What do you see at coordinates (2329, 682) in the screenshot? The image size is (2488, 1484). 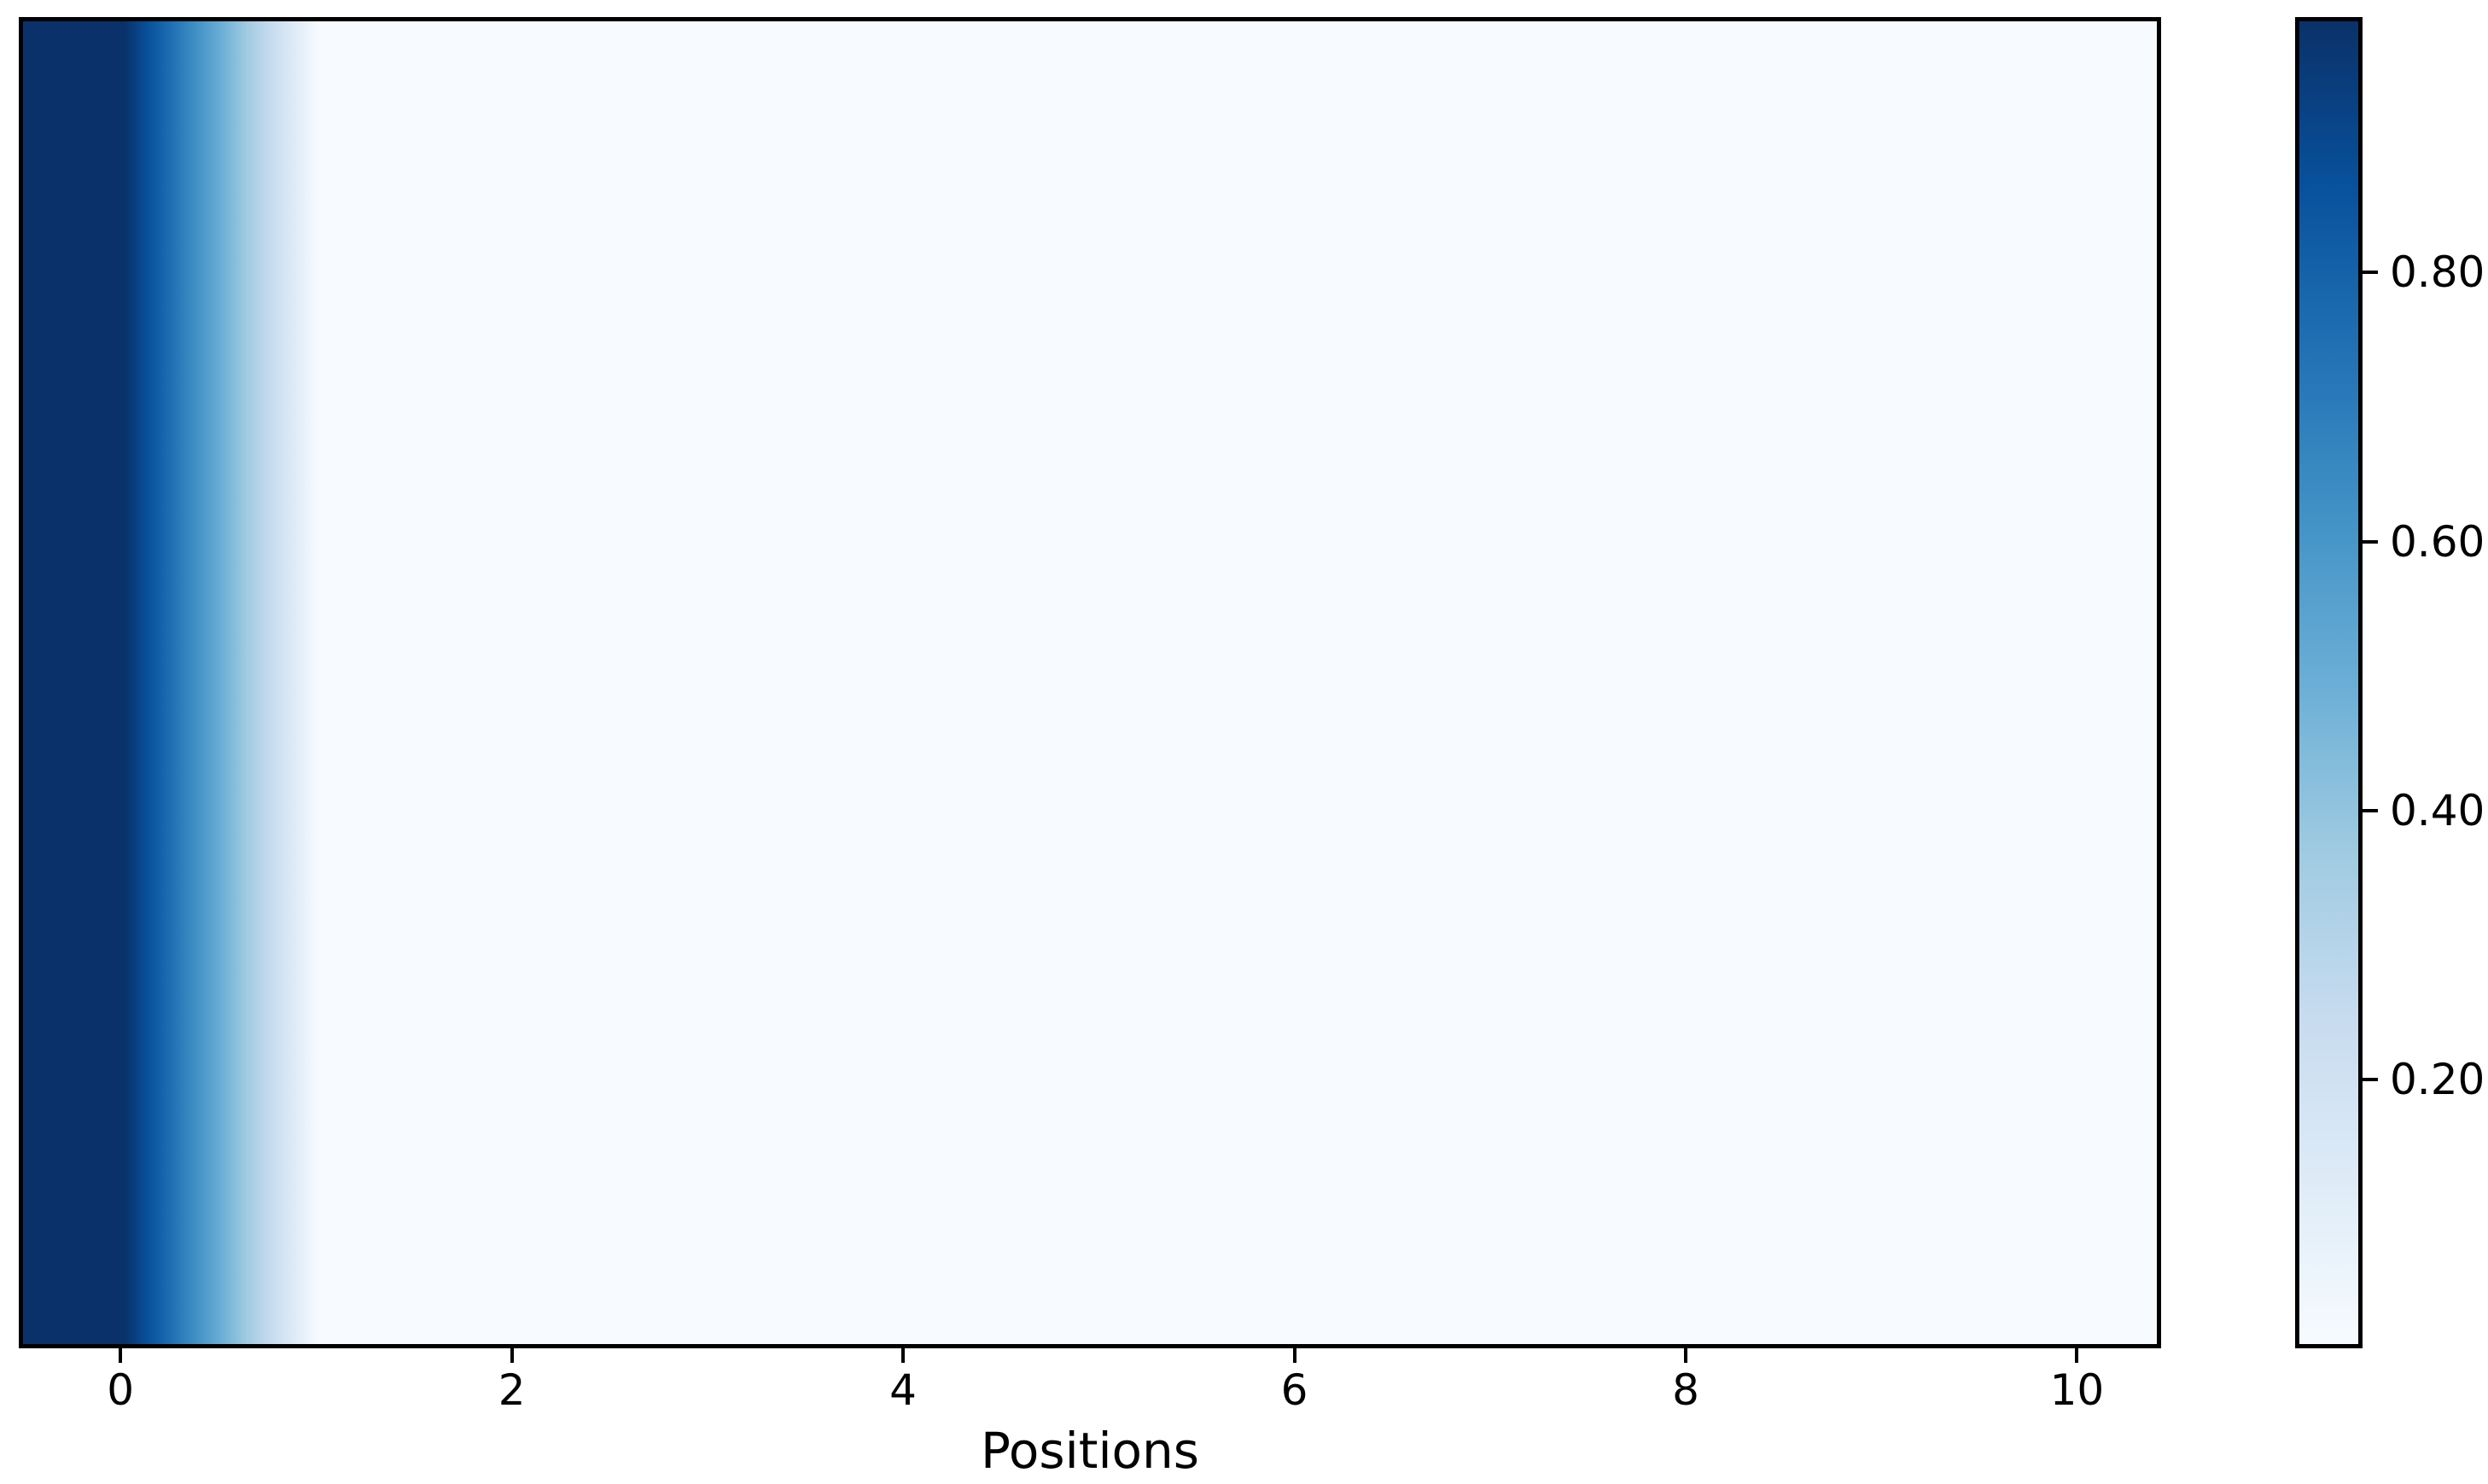 I see `colorbar` at bounding box center [2329, 682].